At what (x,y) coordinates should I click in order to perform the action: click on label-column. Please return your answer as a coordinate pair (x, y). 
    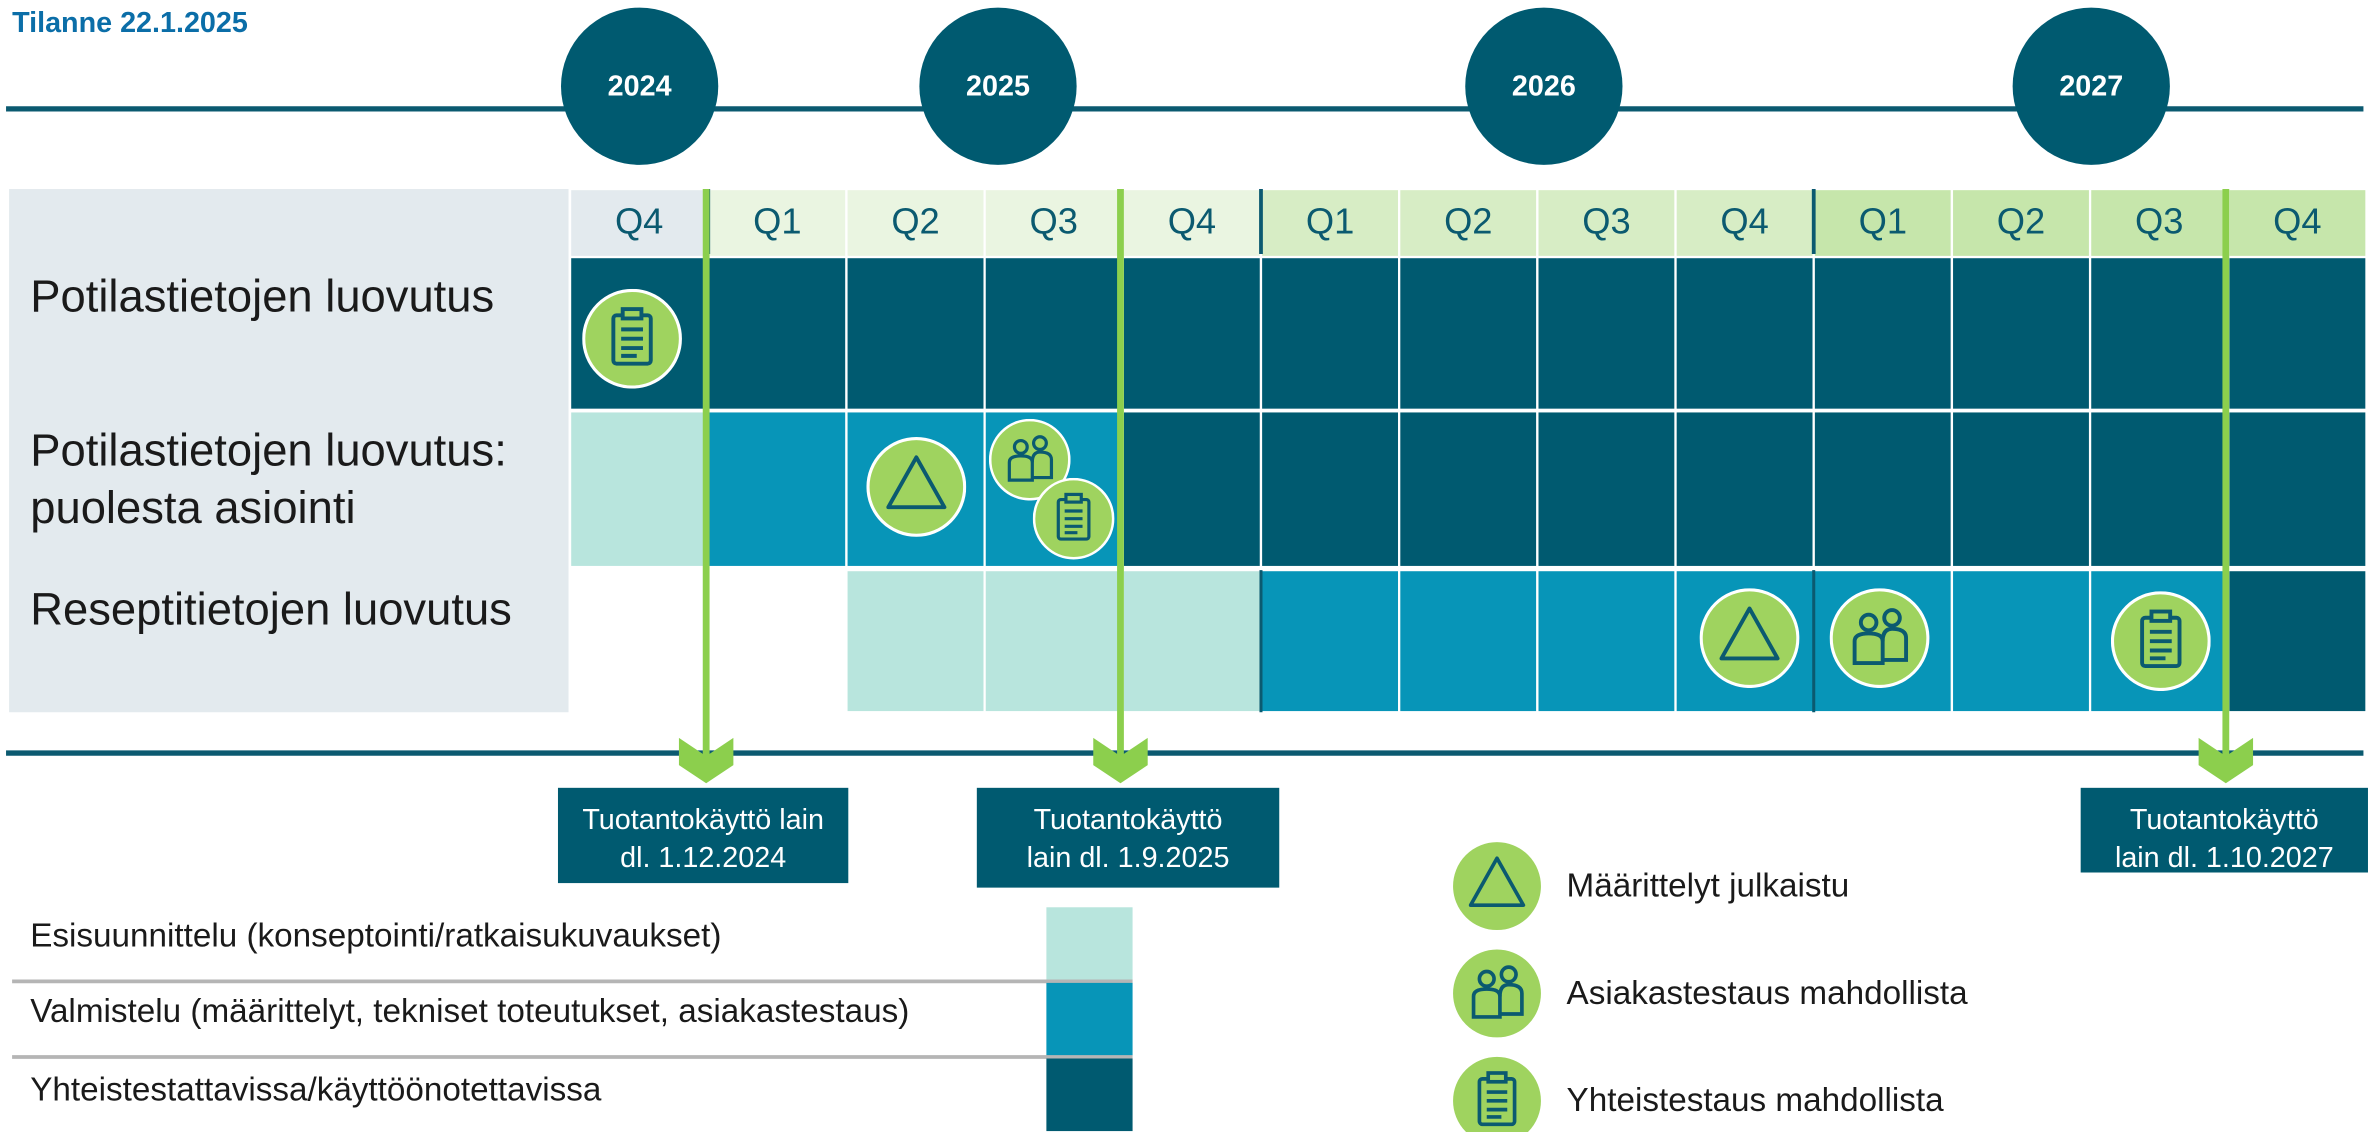
    Looking at the image, I should click on (289, 451).